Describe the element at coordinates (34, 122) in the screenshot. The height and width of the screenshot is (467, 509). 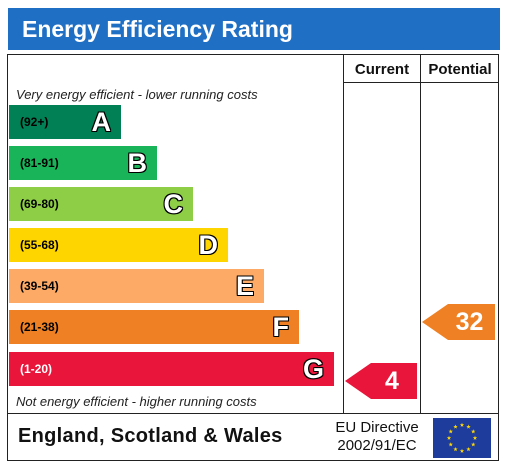
I see `band-a-range: (92+)` at that location.